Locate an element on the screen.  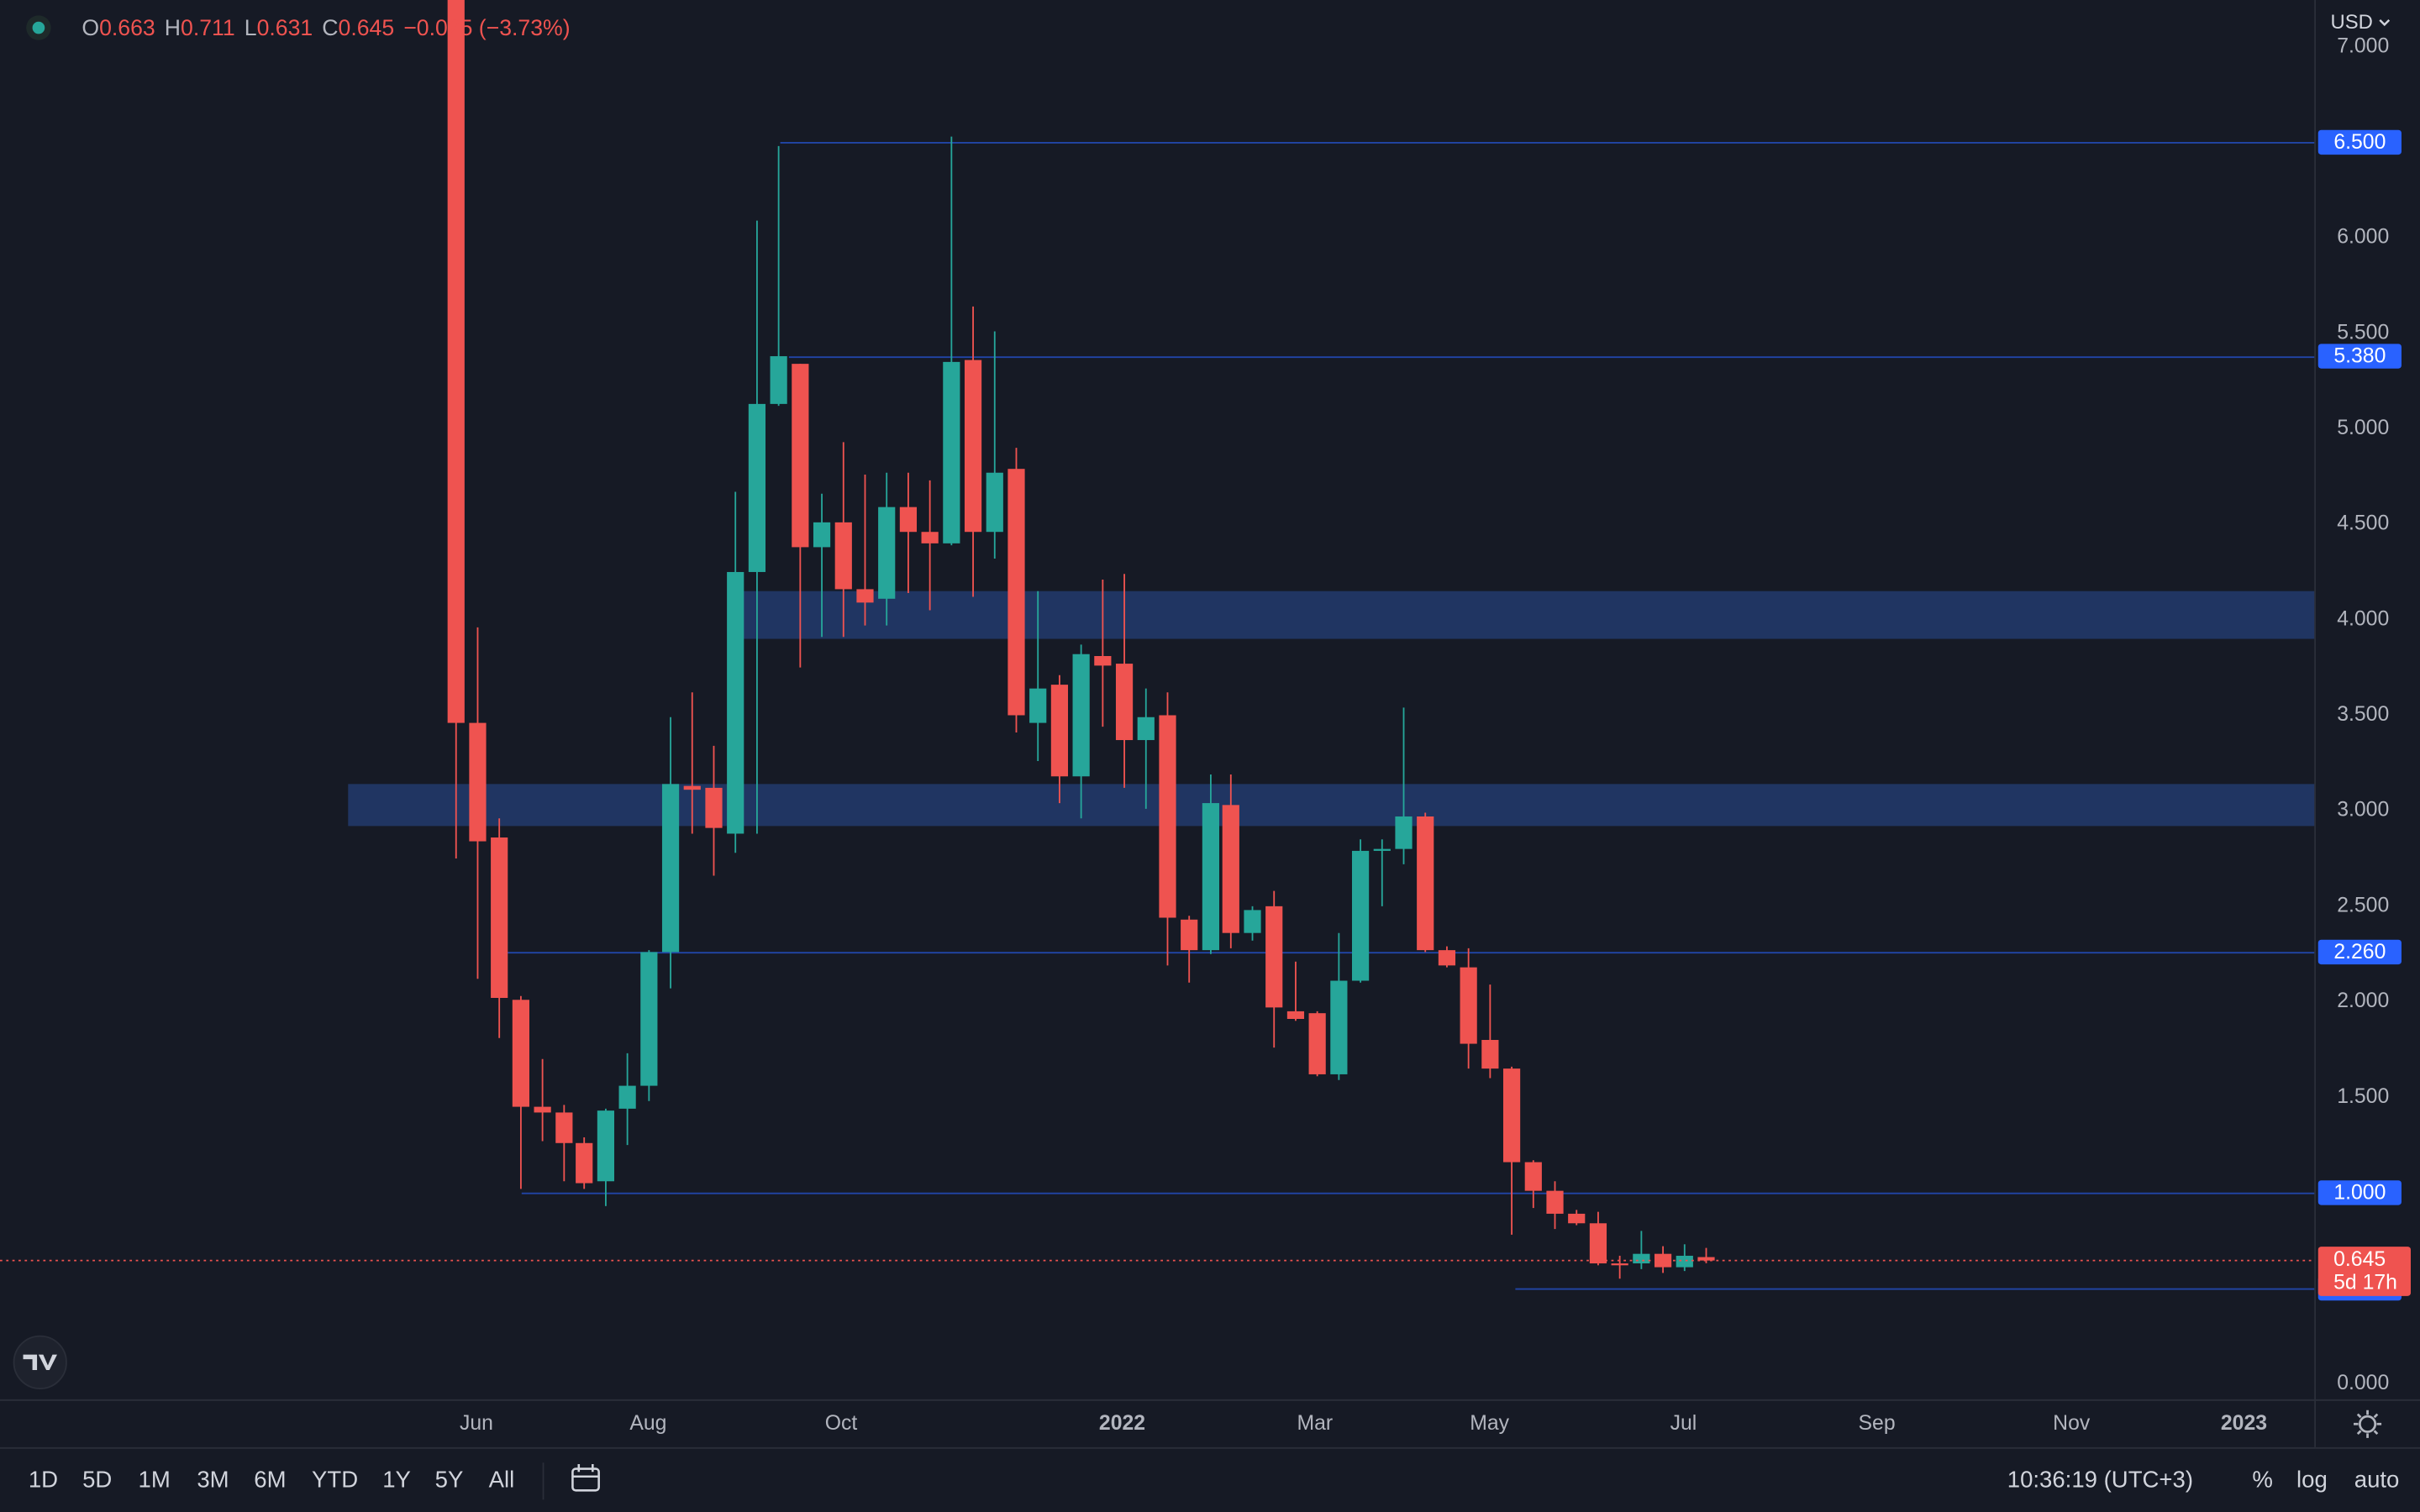
clock: 10:36:19 (UTC+3) is located at coordinates (2100, 1480).